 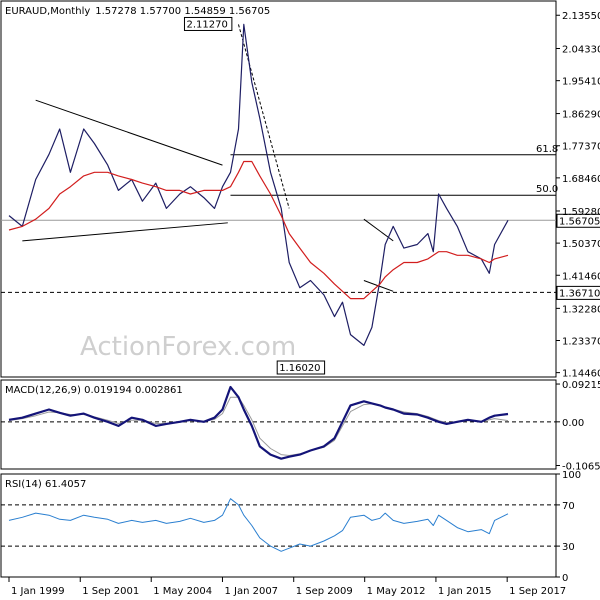 What do you see at coordinates (581, 179) in the screenshot?
I see `price-y-tick-label: 1.68460` at bounding box center [581, 179].